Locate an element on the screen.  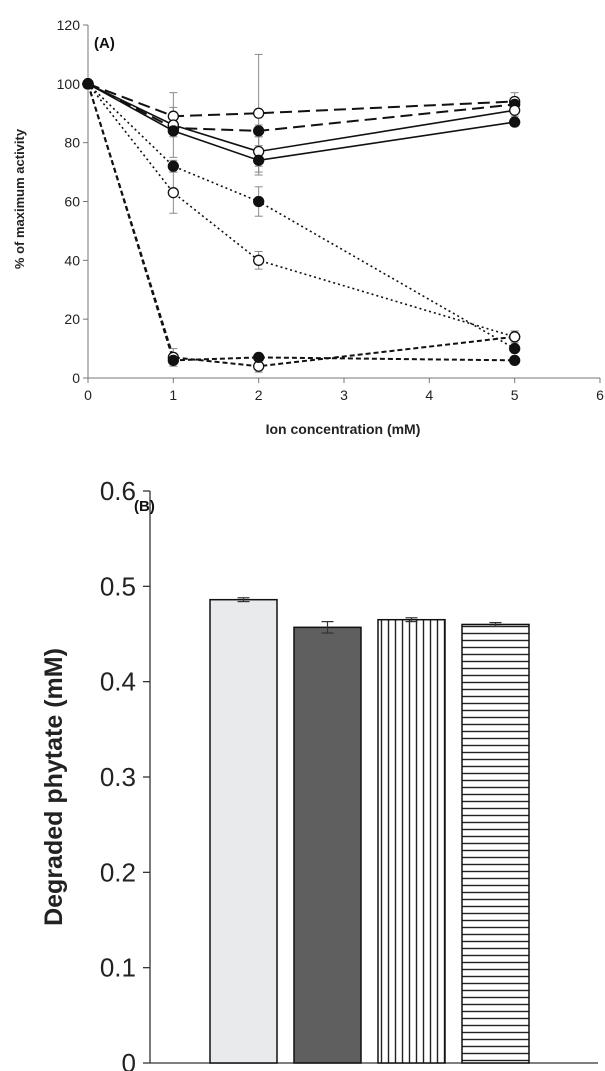
panel-b-ticks: 0 0.1 0.2 0.3 0.4 0.5 0.6 is located at coordinates (125, 773).